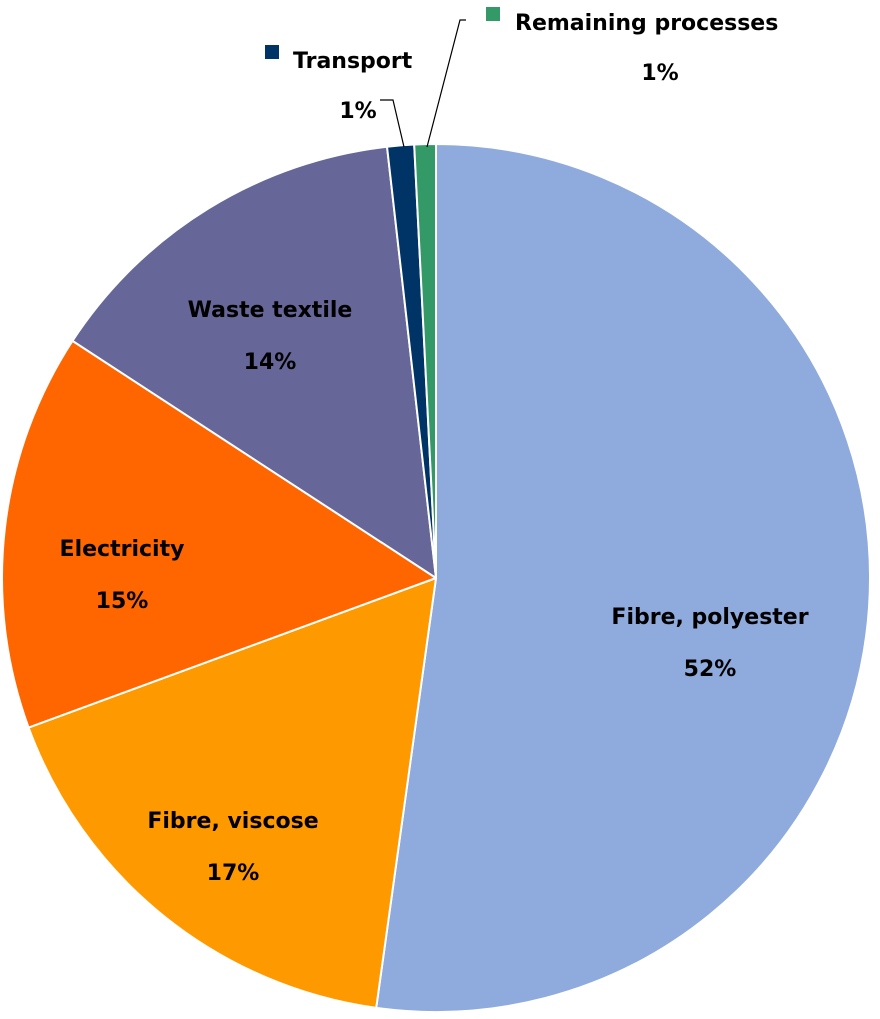  What do you see at coordinates (270, 310) in the screenshot?
I see `slice-label-waste-textile: Waste textile` at bounding box center [270, 310].